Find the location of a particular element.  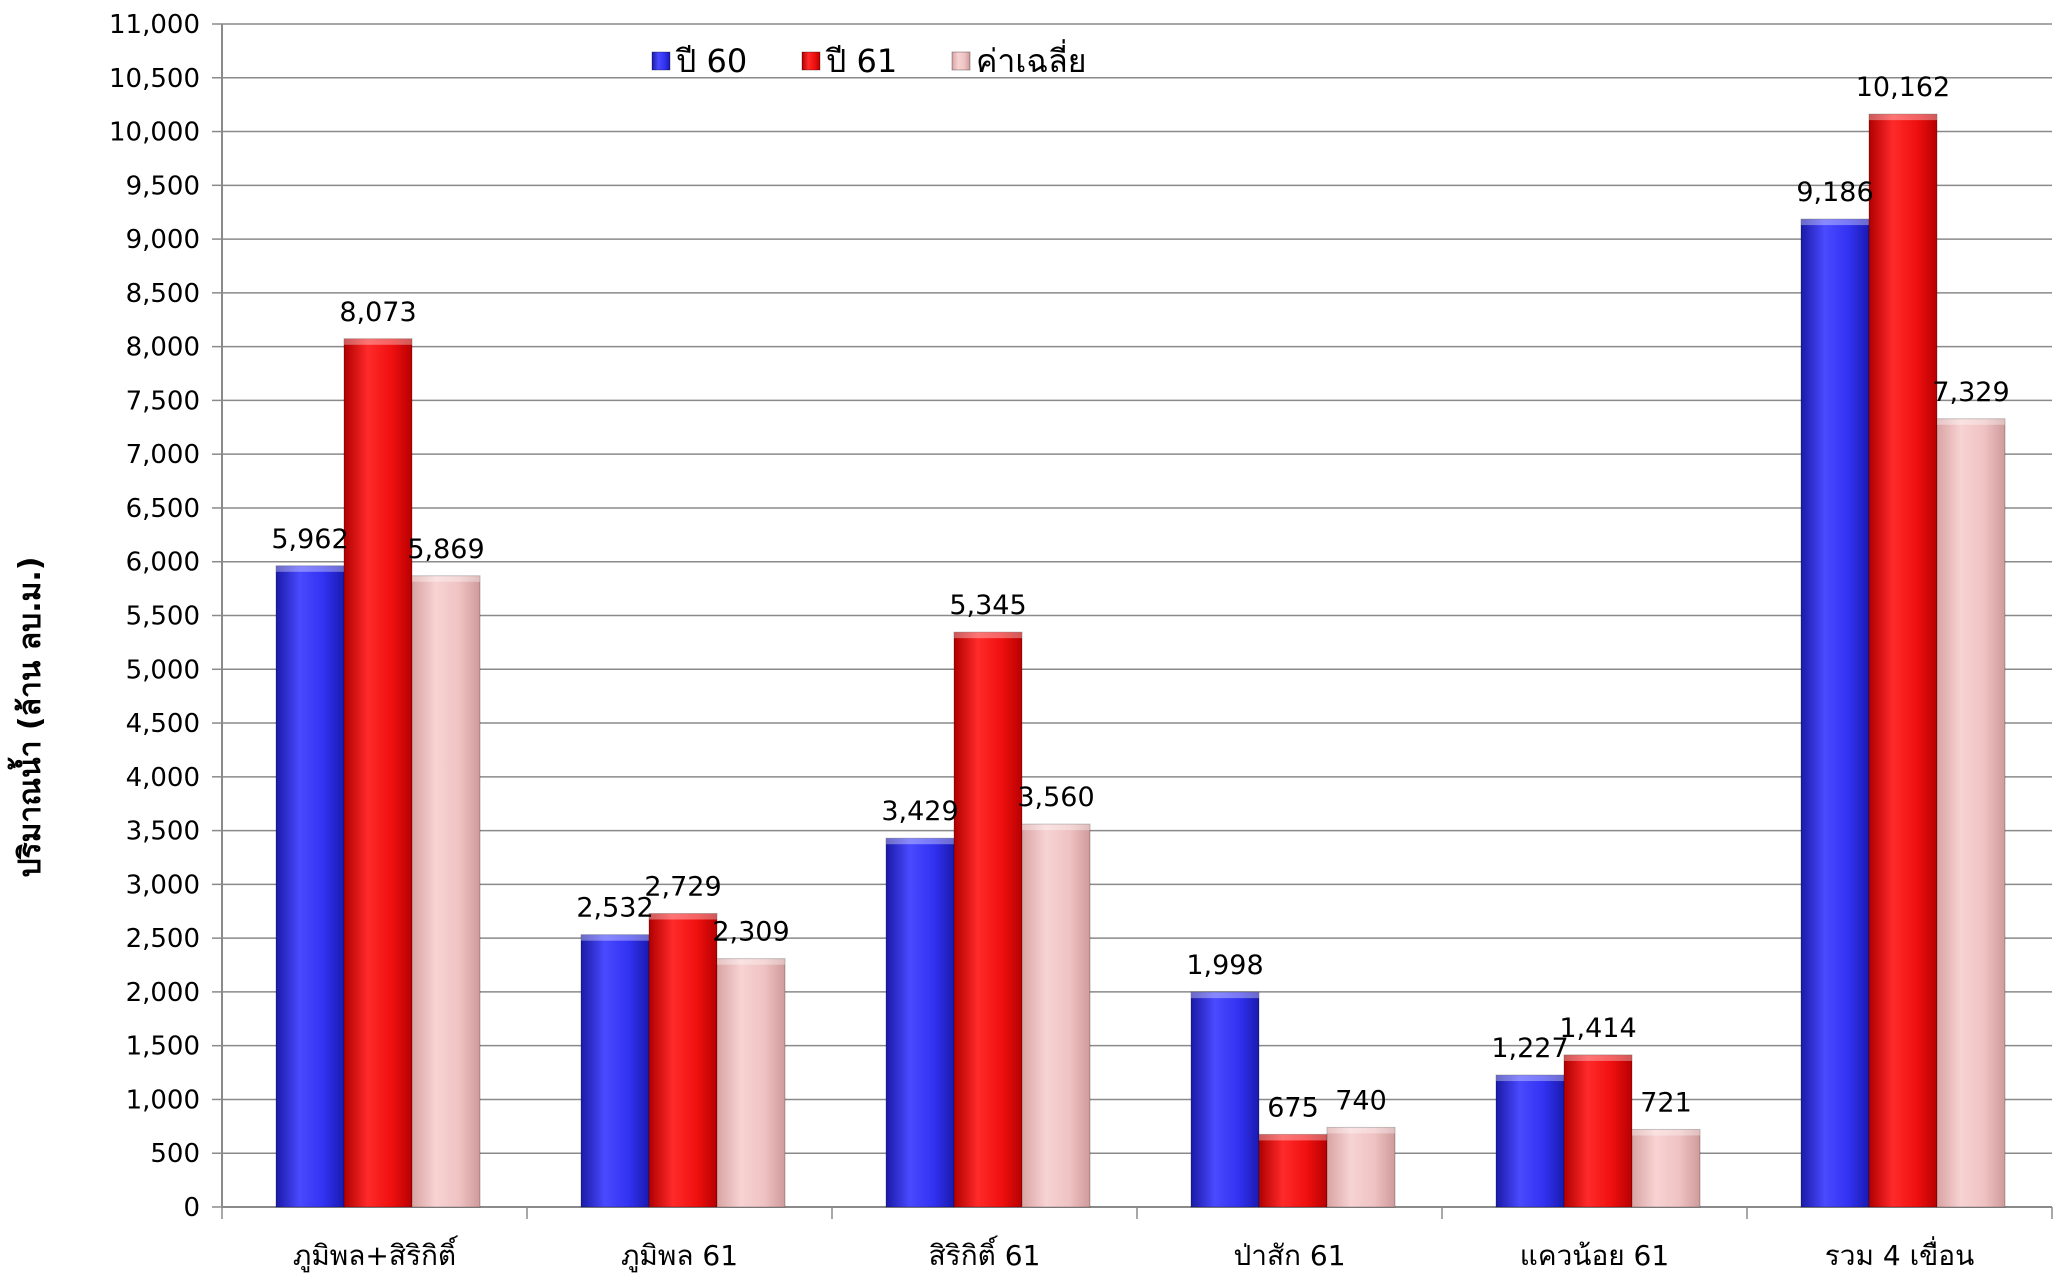

data-label: 5,869 is located at coordinates (445, 549).